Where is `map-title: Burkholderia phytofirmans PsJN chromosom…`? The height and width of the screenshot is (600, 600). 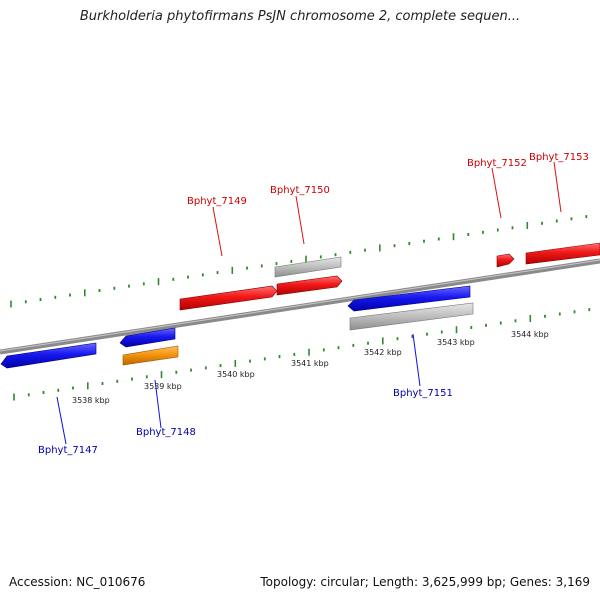
map-title: Burkholderia phytofirmans PsJN chromosom… is located at coordinates (300, 16).